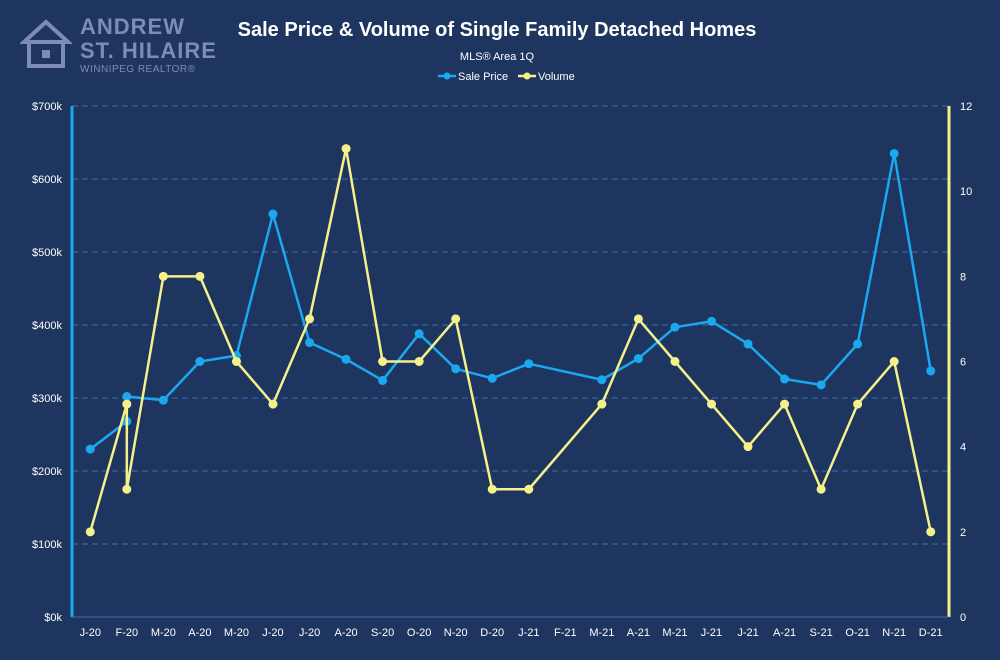 The image size is (1000, 660). I want to click on y-right-tick-label: 0, so click(963, 618).